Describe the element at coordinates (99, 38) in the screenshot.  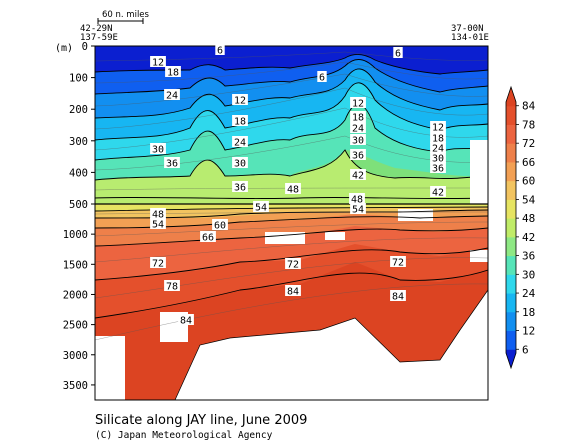
I see `start-station-lon: 137-59E` at that location.